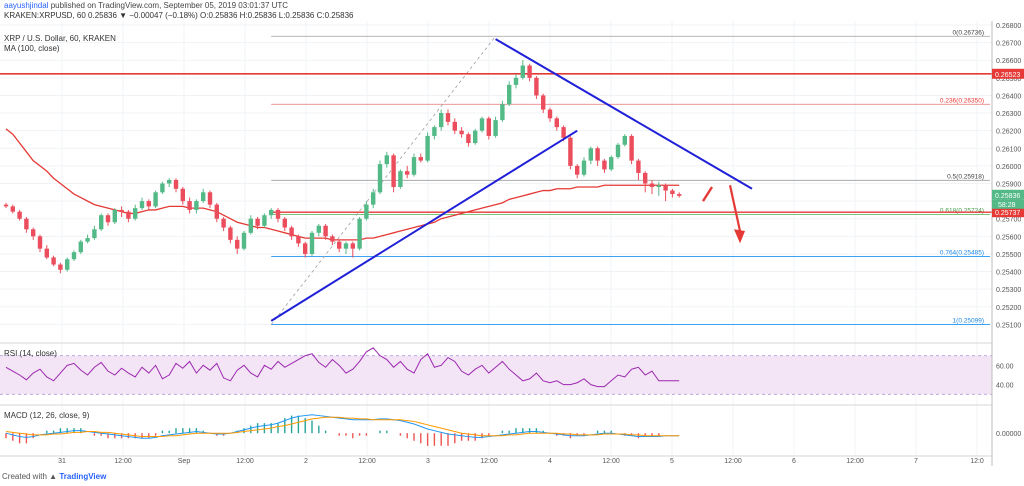 Image resolution: width=1024 pixels, height=486 pixels. I want to click on y-tick-label: 0.25600, so click(1008, 237).